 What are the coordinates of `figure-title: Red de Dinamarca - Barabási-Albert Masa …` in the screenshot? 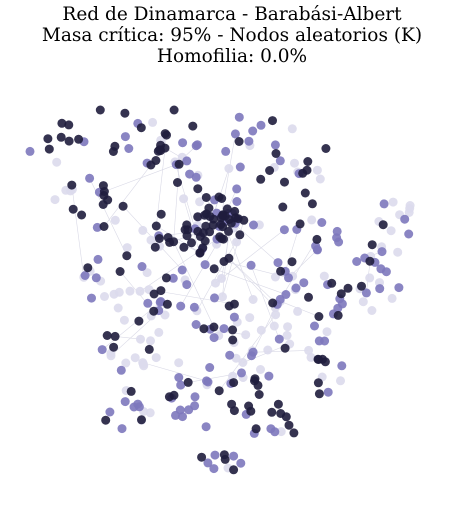 It's located at (232, 35).